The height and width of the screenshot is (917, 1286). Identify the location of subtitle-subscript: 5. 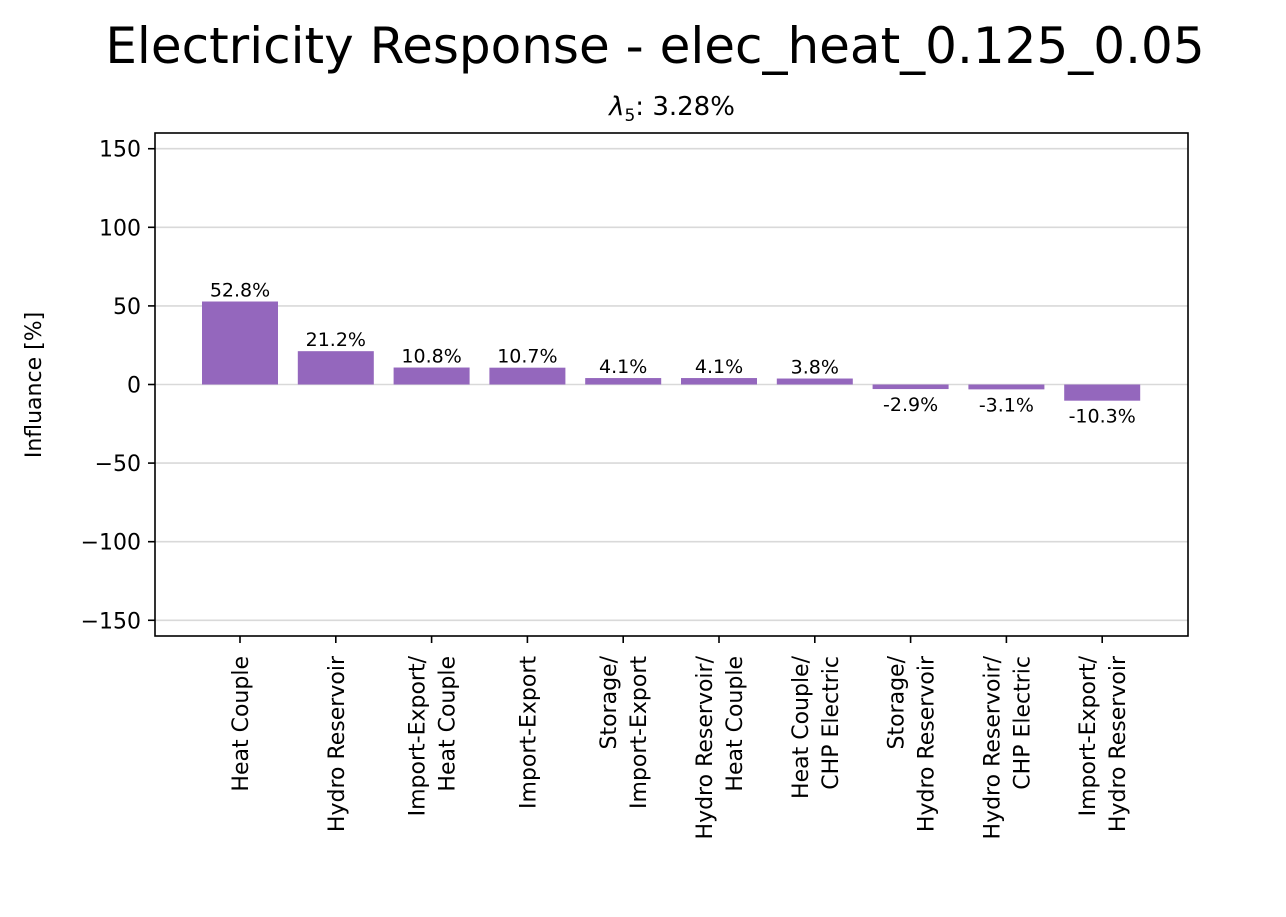
(629, 116).